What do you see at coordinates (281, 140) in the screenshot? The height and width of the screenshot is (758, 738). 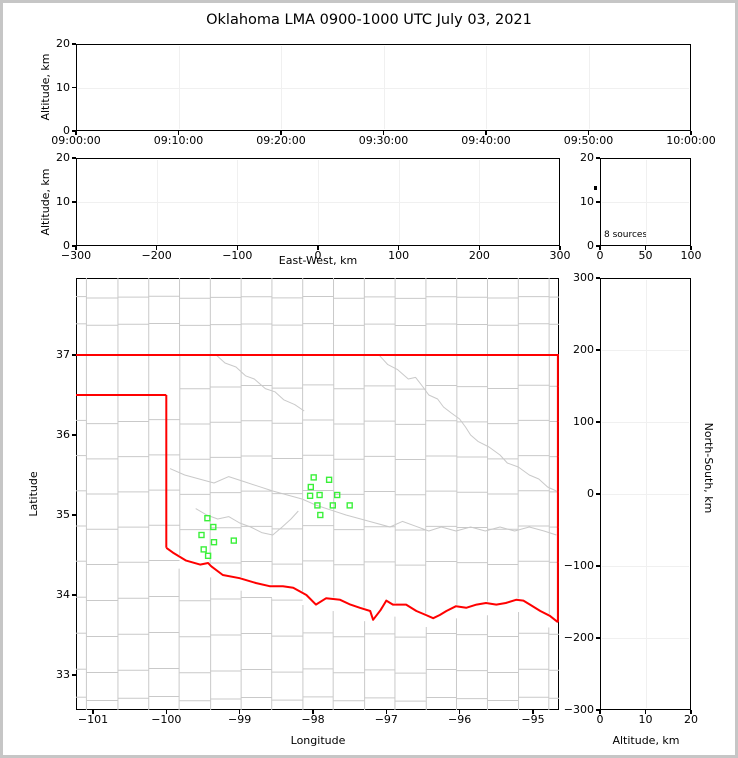 I see `x-tick-label: 09:20:00` at bounding box center [281, 140].